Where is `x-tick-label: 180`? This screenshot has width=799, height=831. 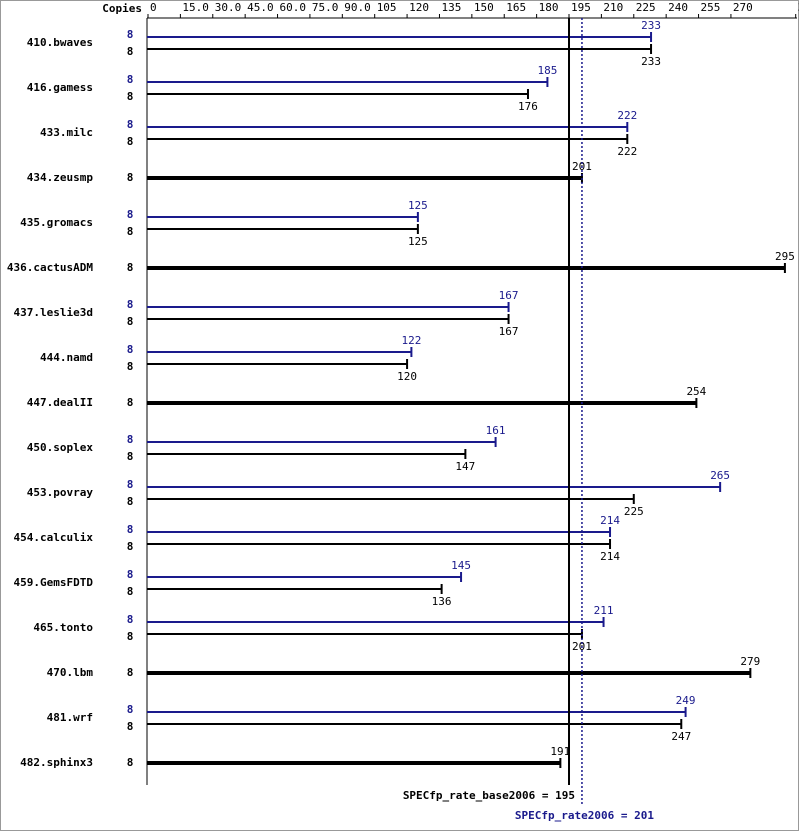 x-tick-label: 180 is located at coordinates (549, 7).